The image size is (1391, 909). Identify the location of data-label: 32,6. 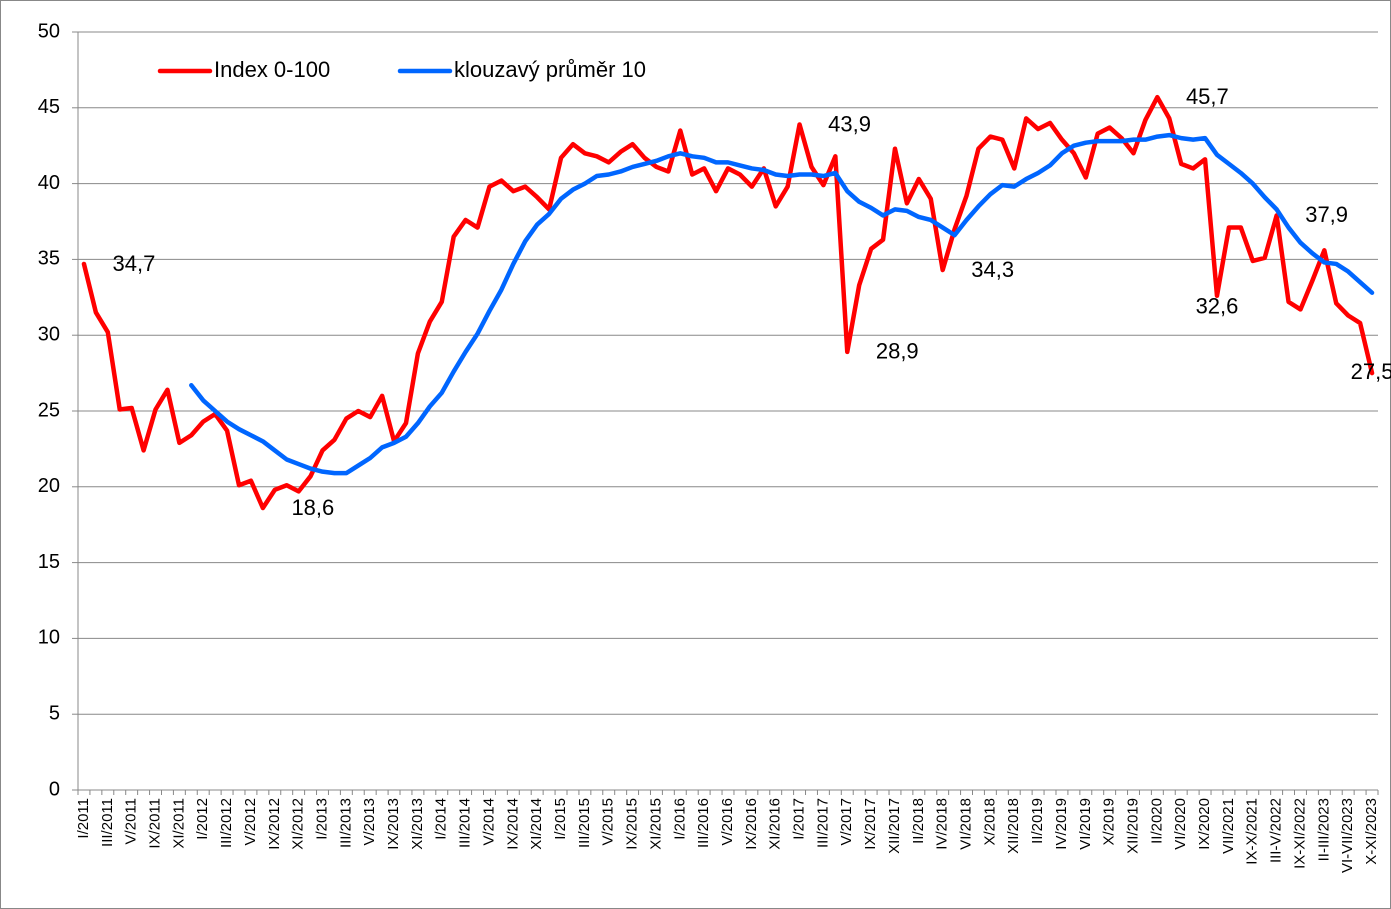
(1217, 306).